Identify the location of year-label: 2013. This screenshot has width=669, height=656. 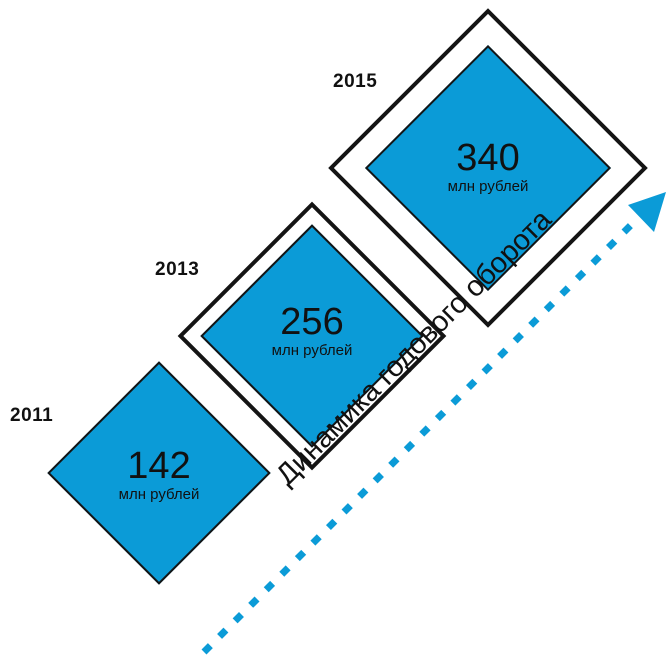
(177, 269).